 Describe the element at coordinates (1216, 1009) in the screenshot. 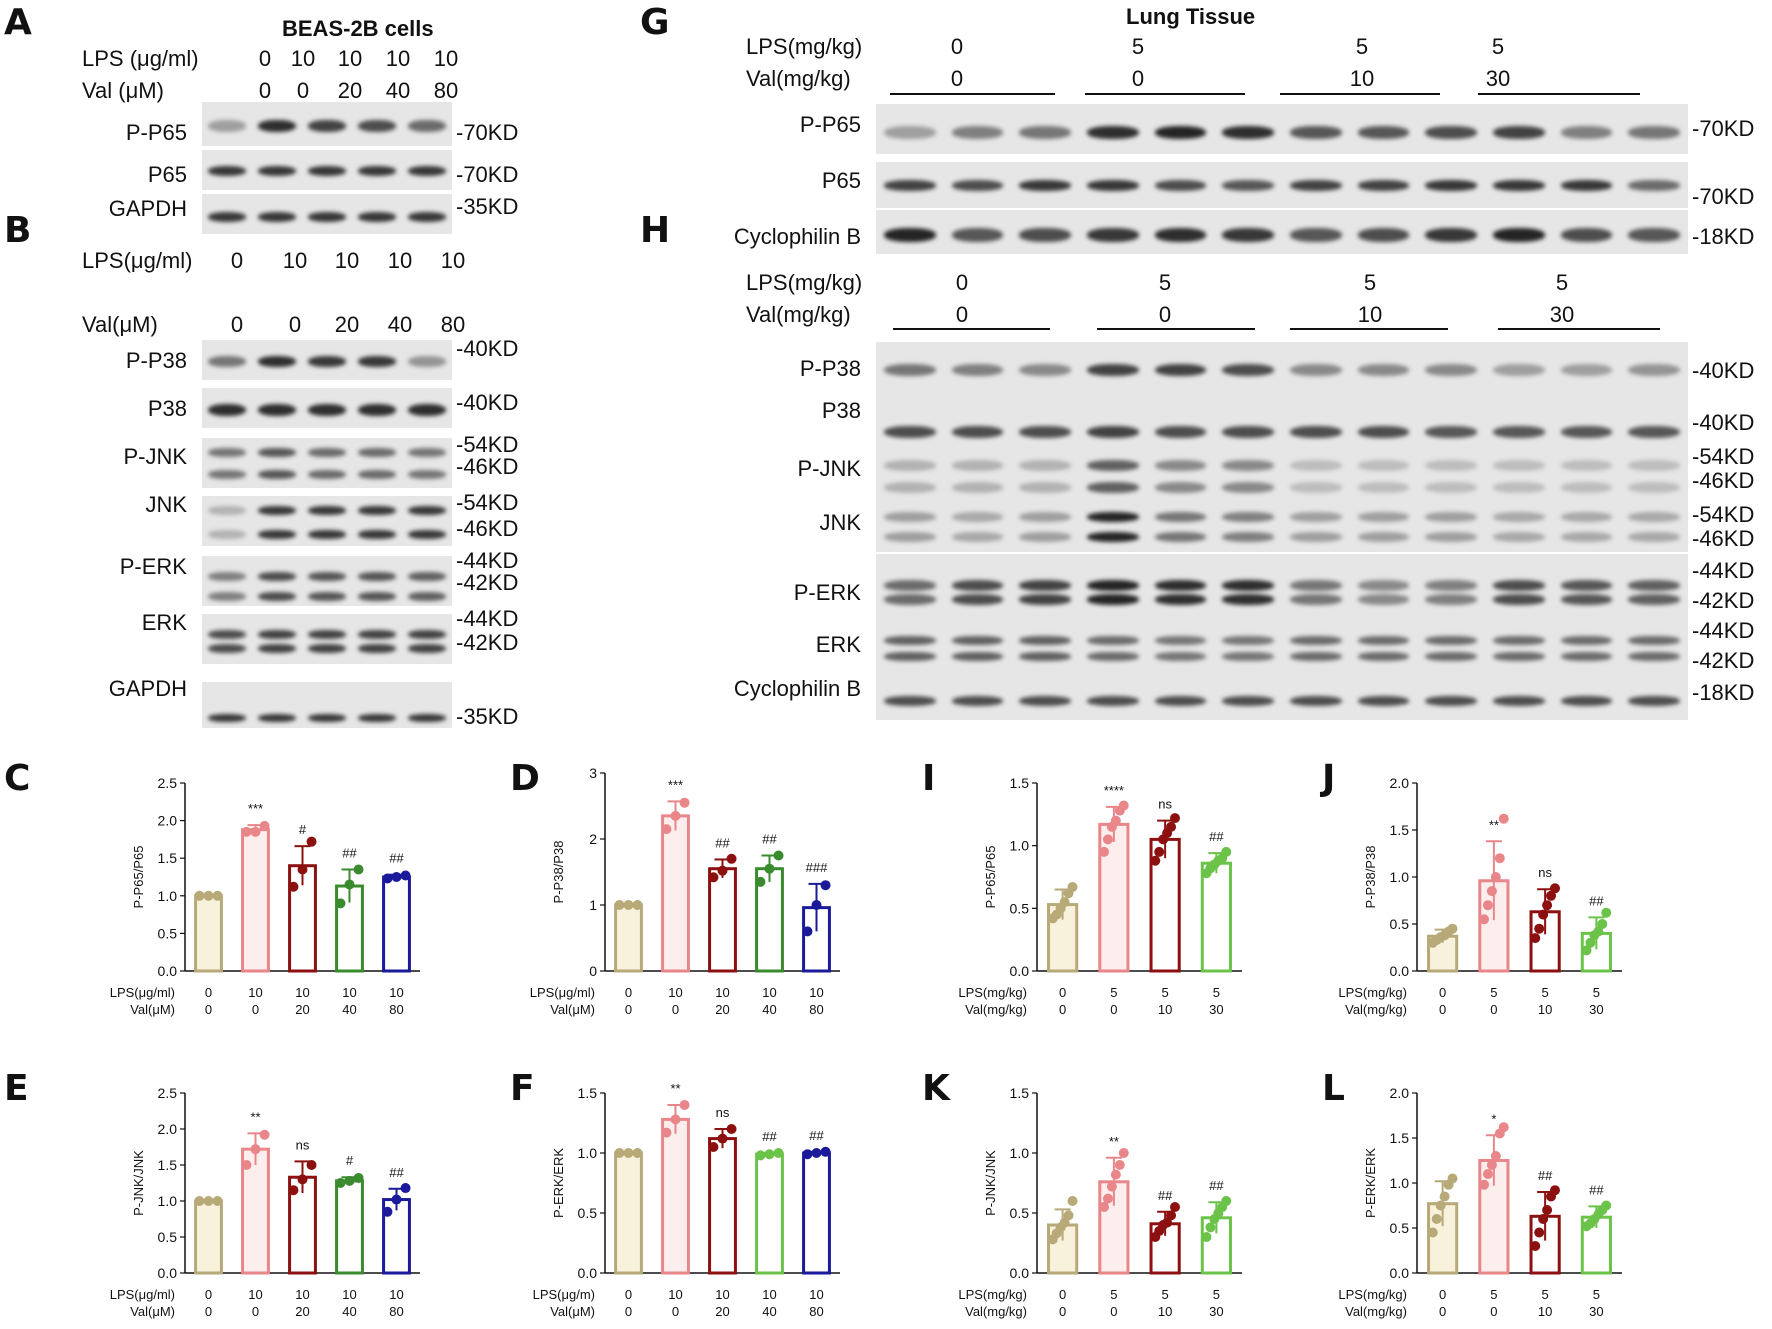

I see `x-val-value: 30` at that location.